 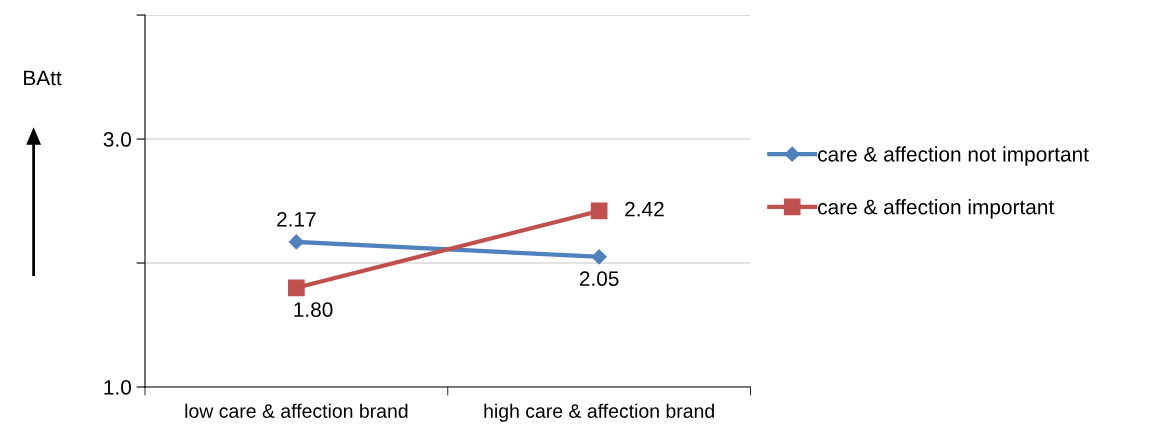 I want to click on data-label: 2.05, so click(x=599, y=279).